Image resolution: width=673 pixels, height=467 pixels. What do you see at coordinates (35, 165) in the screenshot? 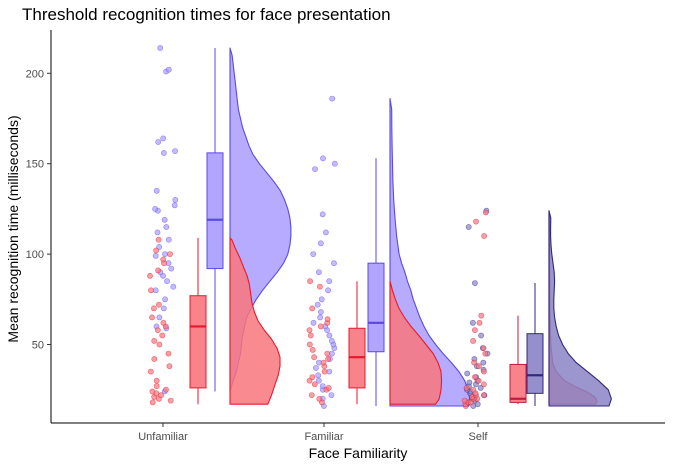
I see `y-tick-label: 150` at bounding box center [35, 165].